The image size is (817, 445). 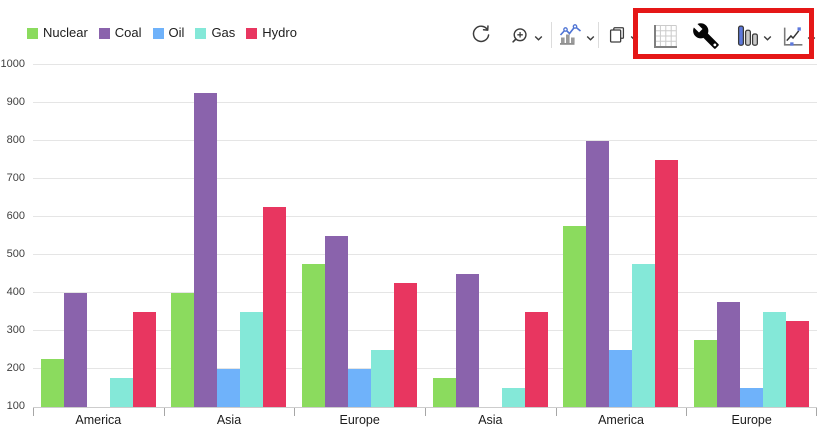 What do you see at coordinates (751, 420) in the screenshot?
I see `x-axis-category-label: Europe` at bounding box center [751, 420].